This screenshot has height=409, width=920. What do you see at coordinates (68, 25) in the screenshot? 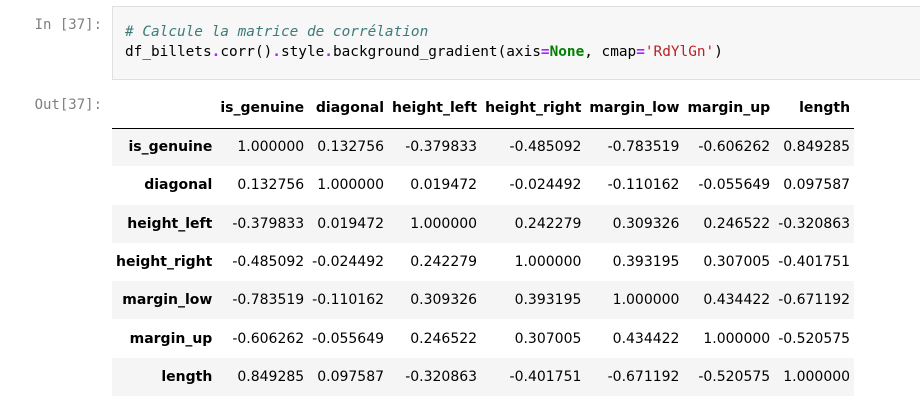
I see `input-prompt: In [37]:` at bounding box center [68, 25].